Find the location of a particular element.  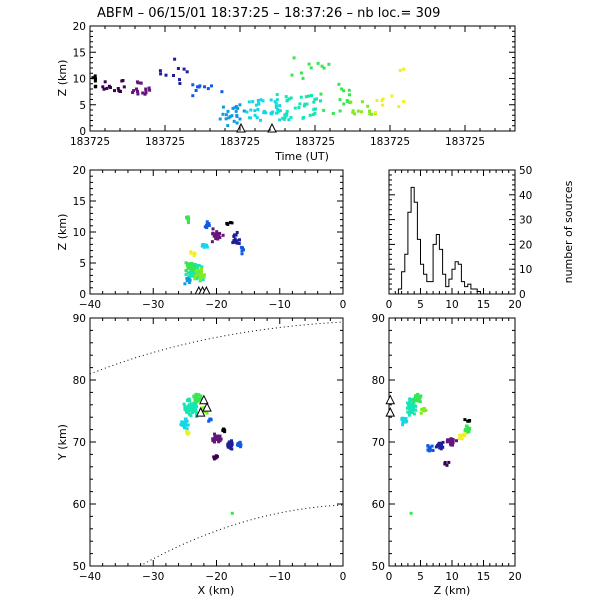

y-tick-label: 10 is located at coordinates (525, 270).